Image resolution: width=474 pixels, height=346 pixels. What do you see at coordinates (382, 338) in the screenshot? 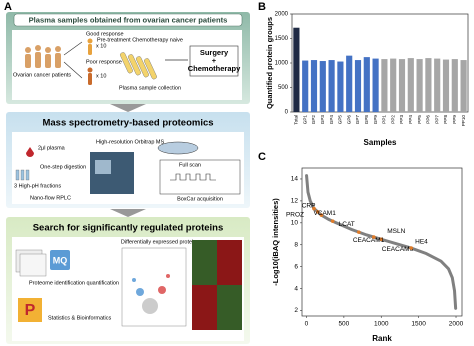
I see `x-axis-label: Rank` at bounding box center [382, 338].